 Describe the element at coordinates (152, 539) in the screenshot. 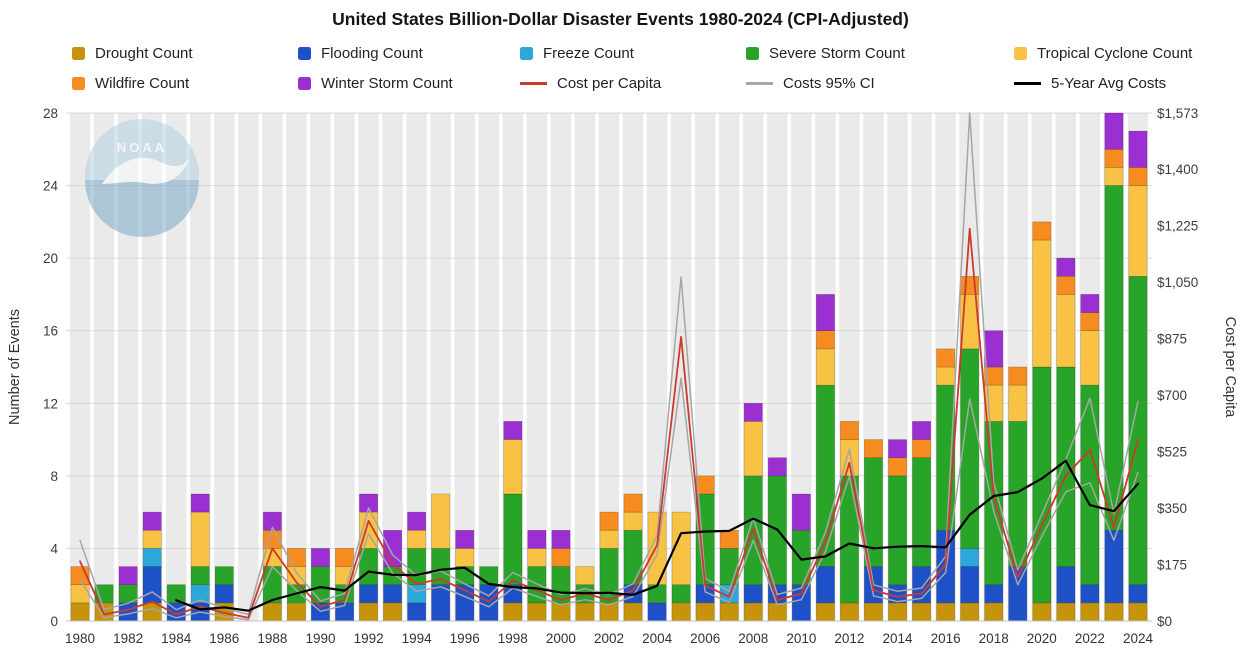

I see `bar-segment-tropical-cyclone-count-1983` at that location.